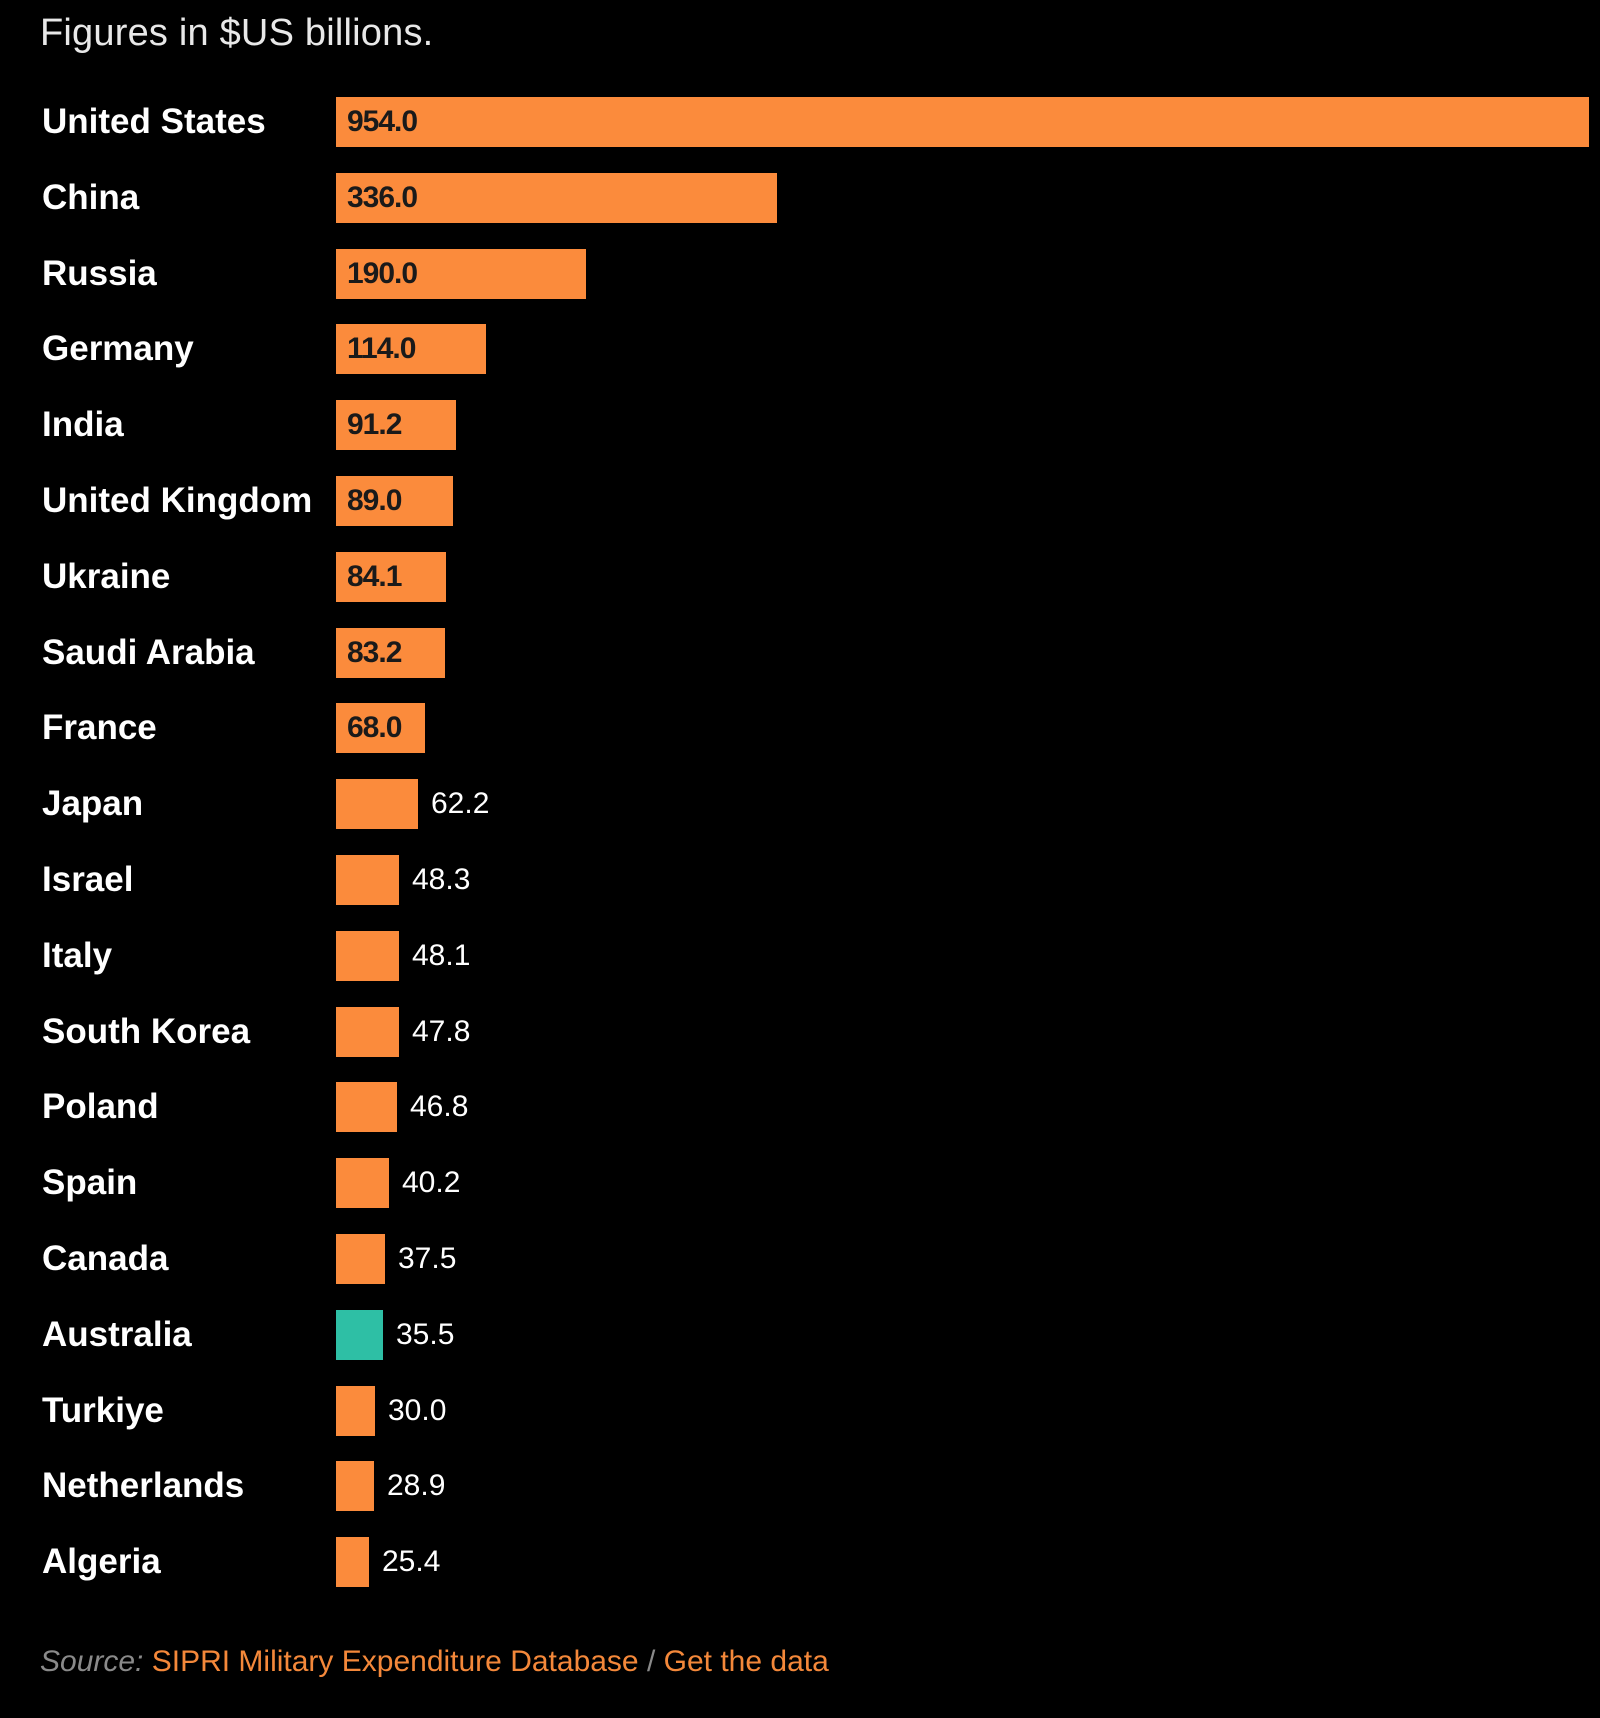  I want to click on data-label: 46.8, so click(439, 1106).